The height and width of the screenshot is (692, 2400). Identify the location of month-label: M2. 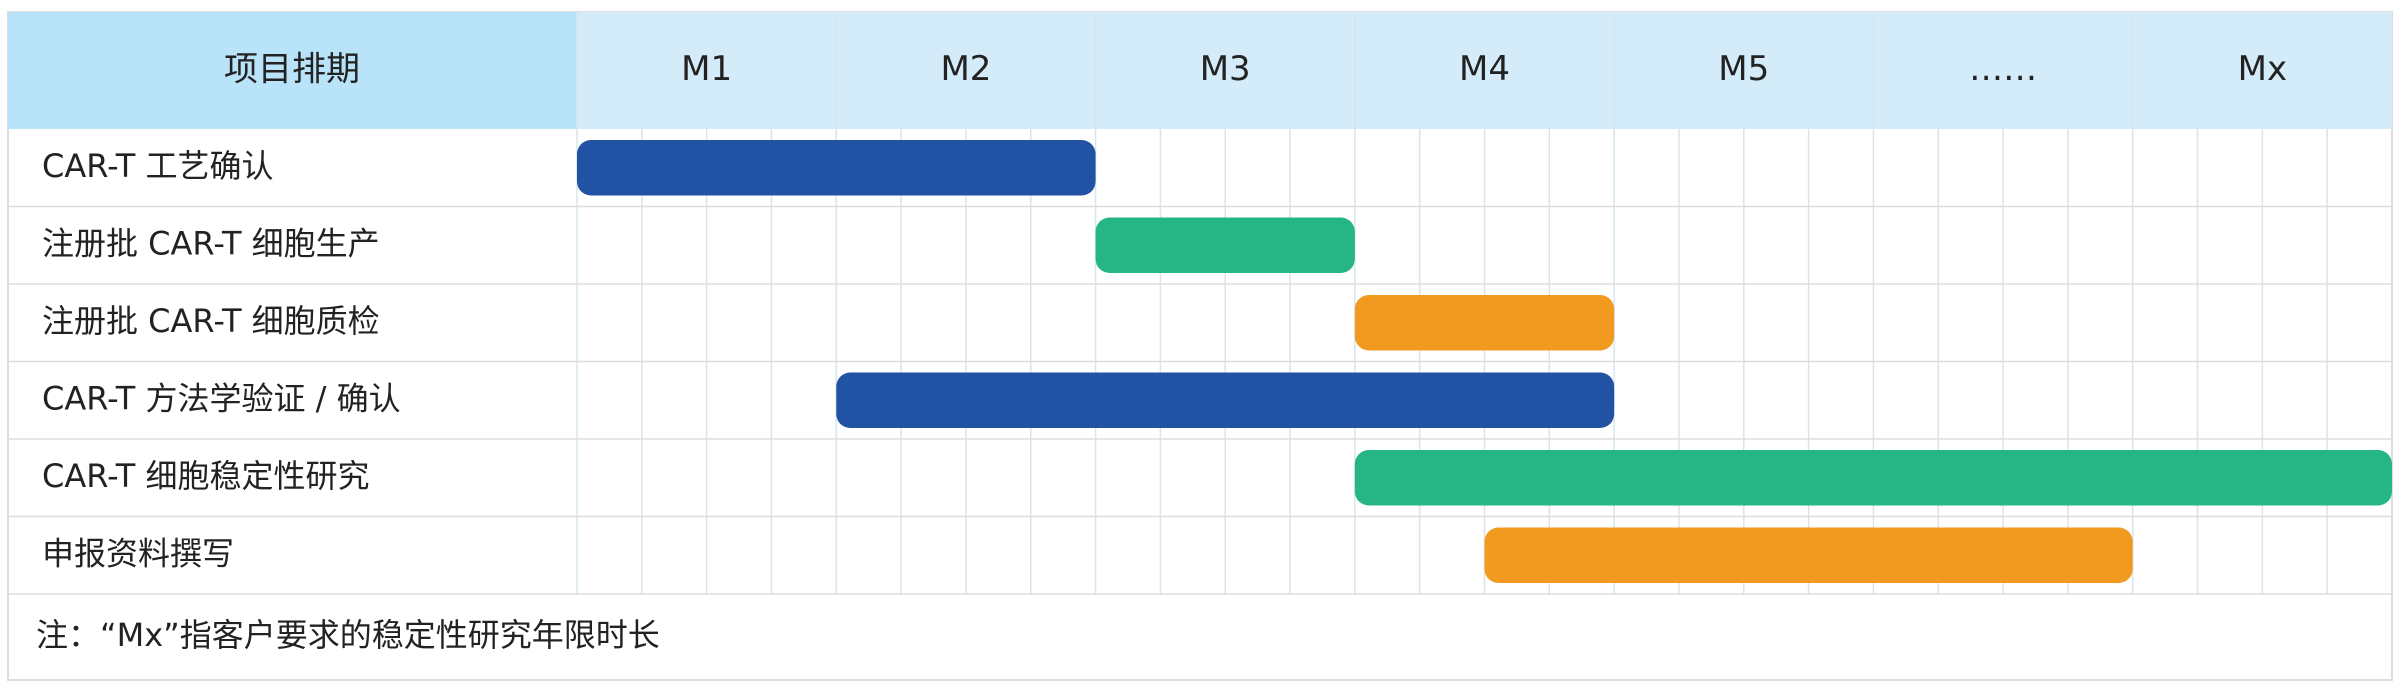
(965, 69).